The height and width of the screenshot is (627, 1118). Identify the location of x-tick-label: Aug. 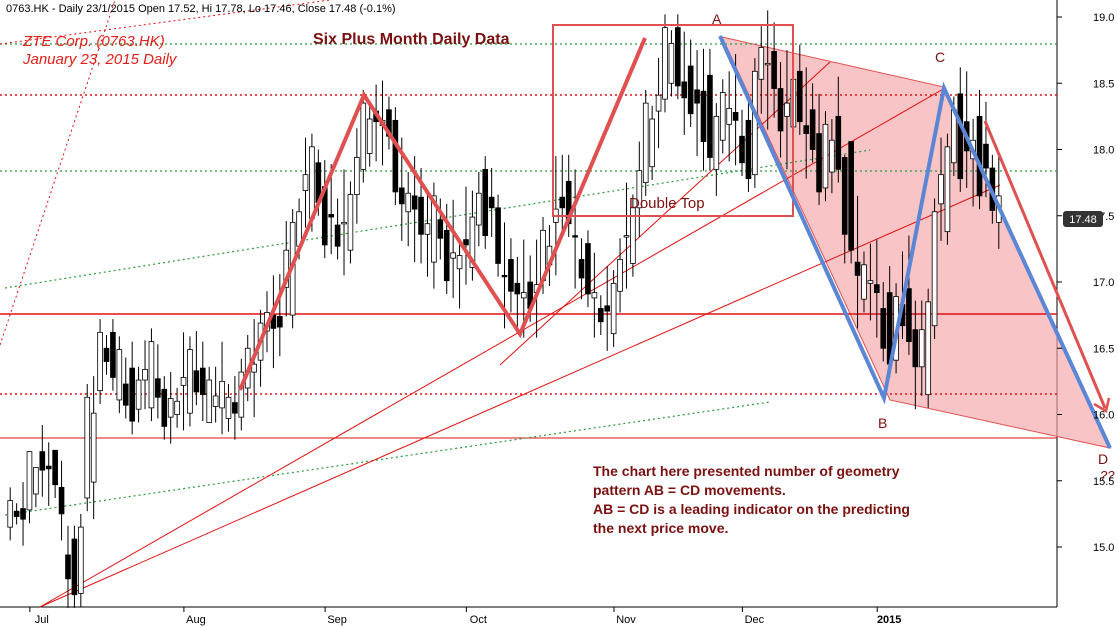
(196, 620).